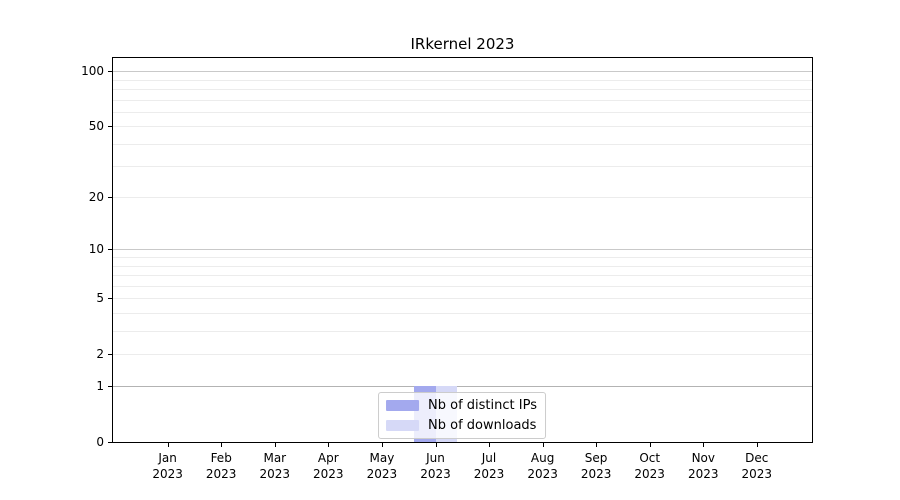 The height and width of the screenshot is (500, 900). What do you see at coordinates (100, 298) in the screenshot?
I see `y-tick-label: 5` at bounding box center [100, 298].